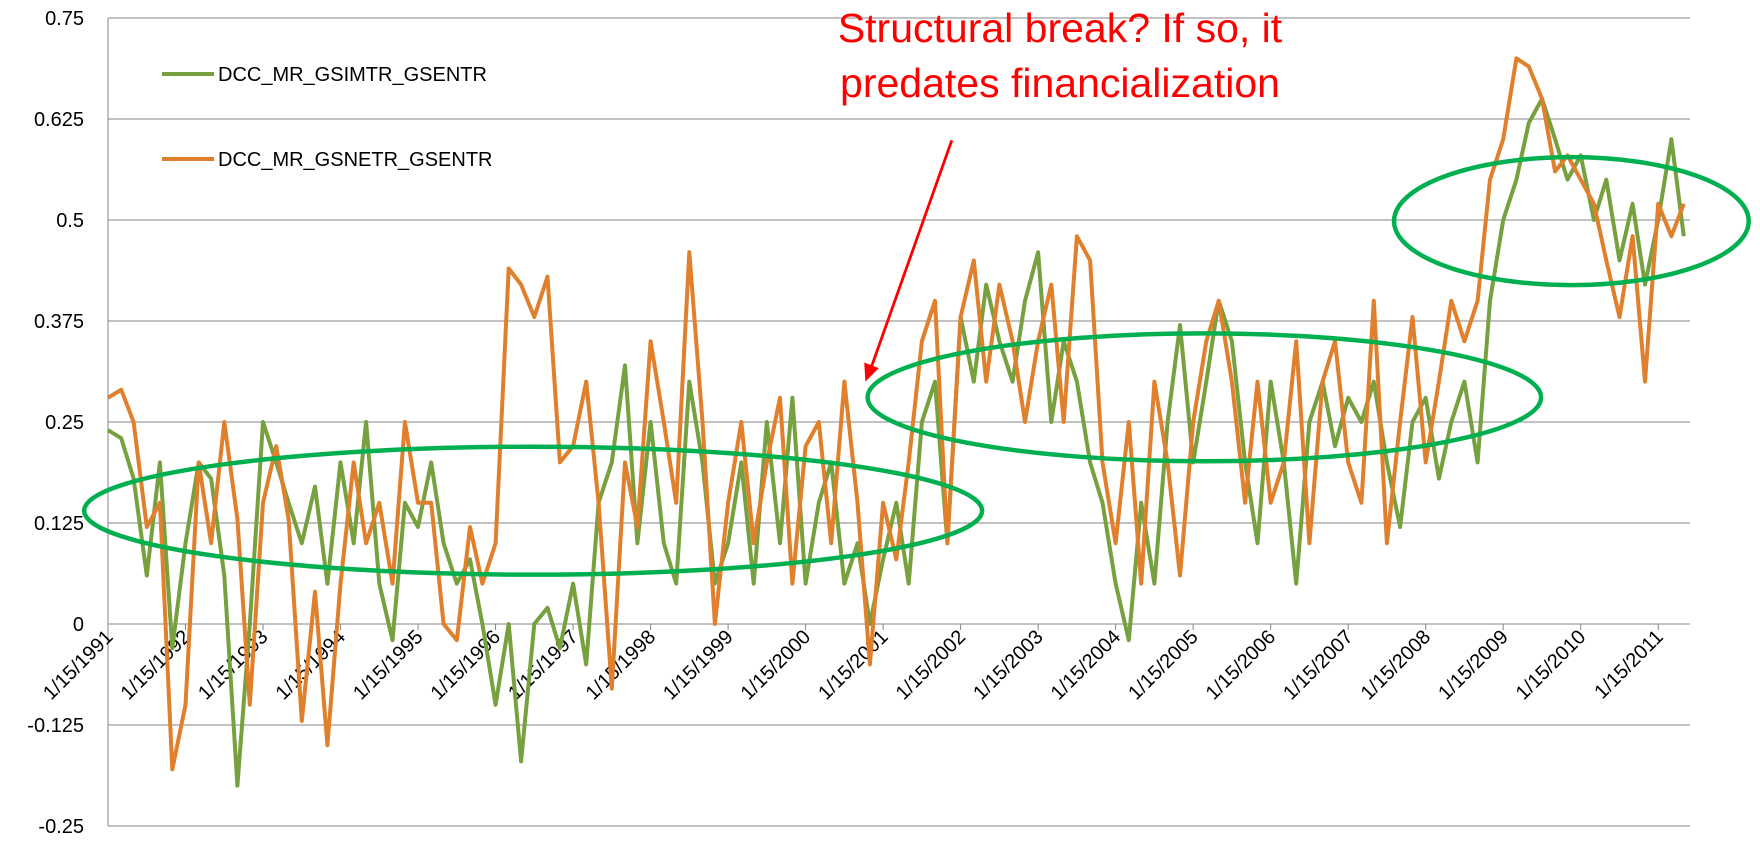 Image resolution: width=1760 pixels, height=842 pixels. What do you see at coordinates (698, 665) in the screenshot?
I see `x-tick-label: 1/15/1999` at bounding box center [698, 665].